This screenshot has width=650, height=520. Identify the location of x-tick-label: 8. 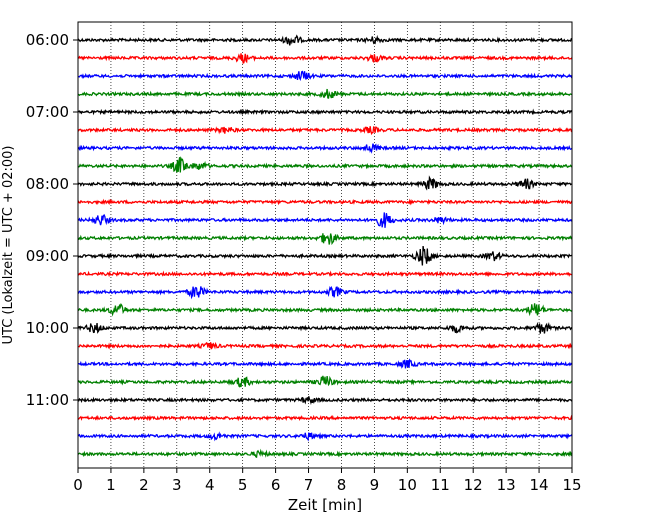
(342, 485).